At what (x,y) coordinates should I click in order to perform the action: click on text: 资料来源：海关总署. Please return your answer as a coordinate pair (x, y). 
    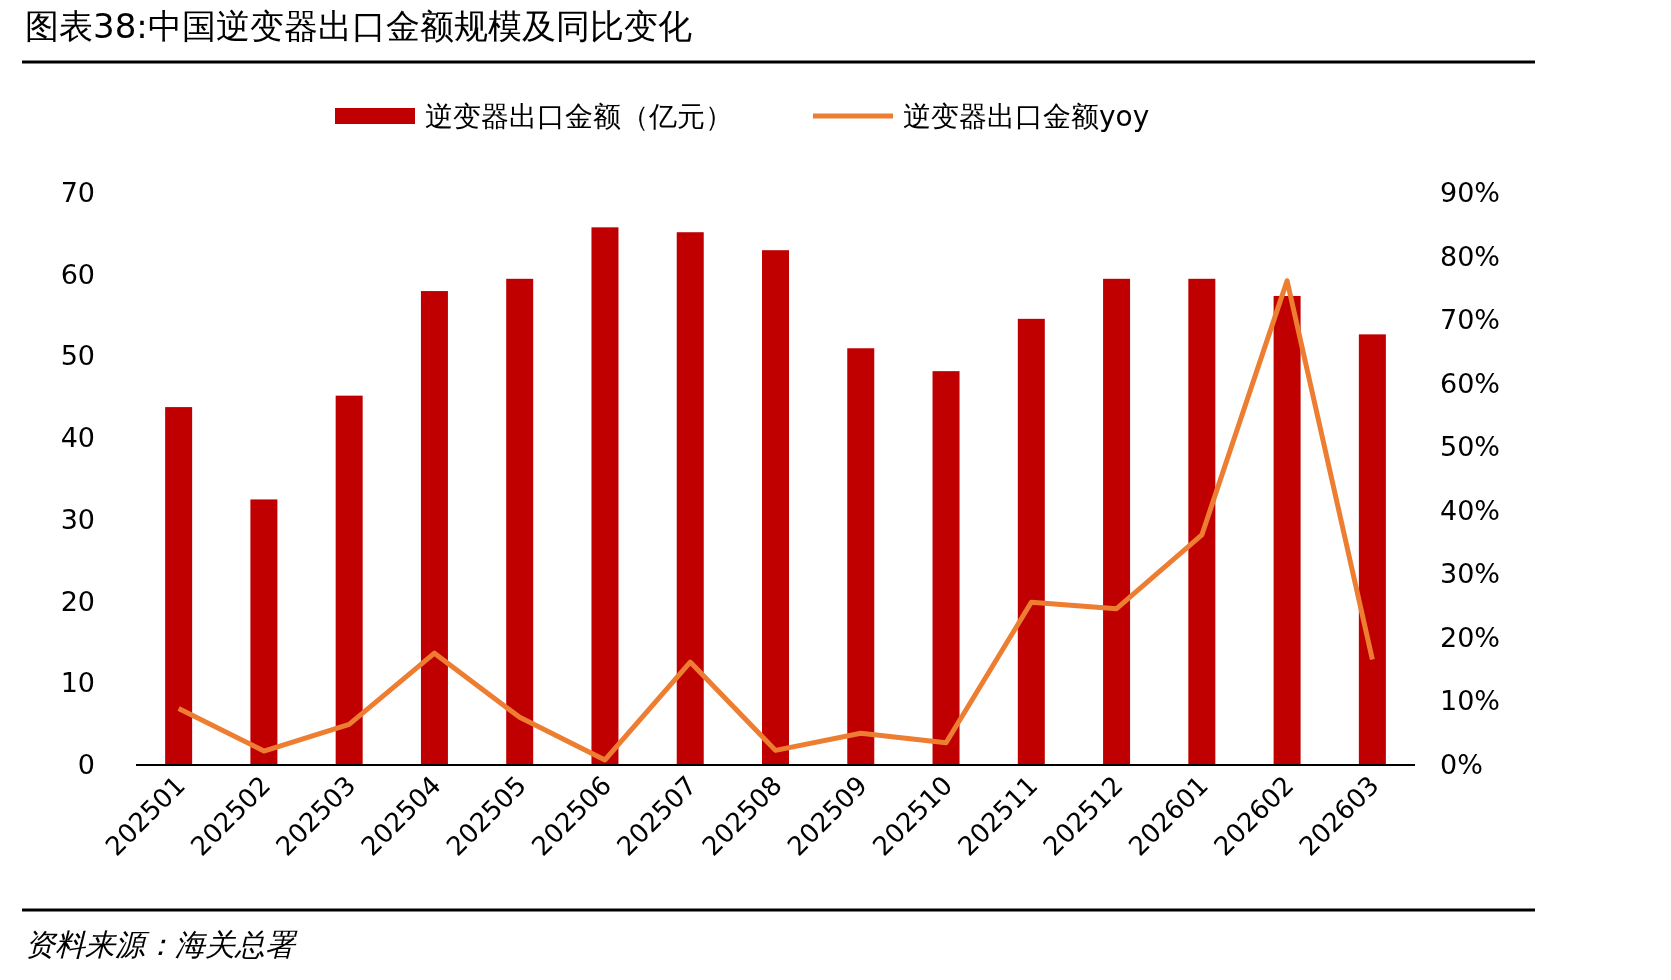
    Looking at the image, I should click on (161, 944).